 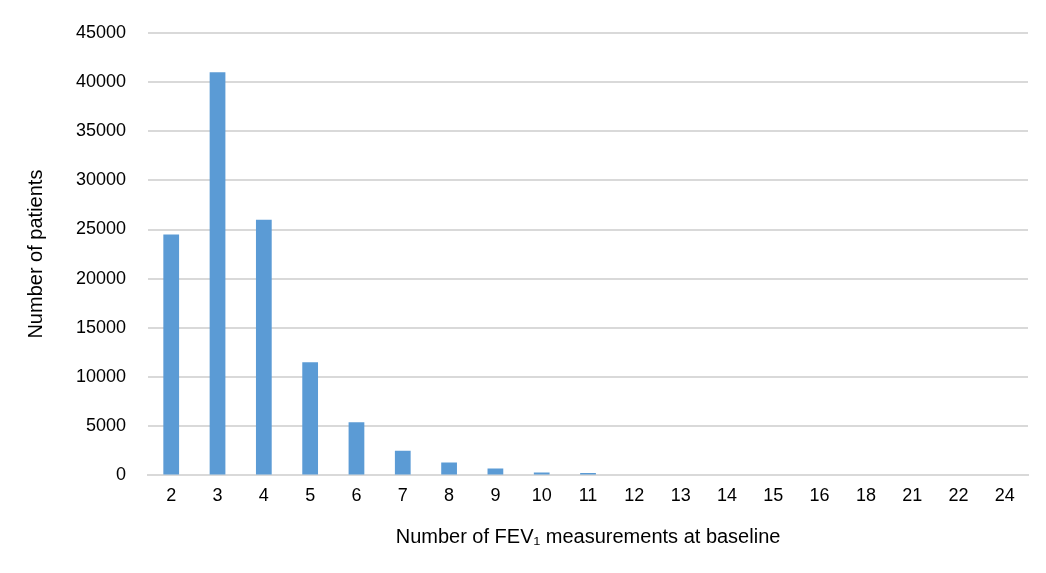 What do you see at coordinates (263, 495) in the screenshot?
I see `x-tick-label: 4` at bounding box center [263, 495].